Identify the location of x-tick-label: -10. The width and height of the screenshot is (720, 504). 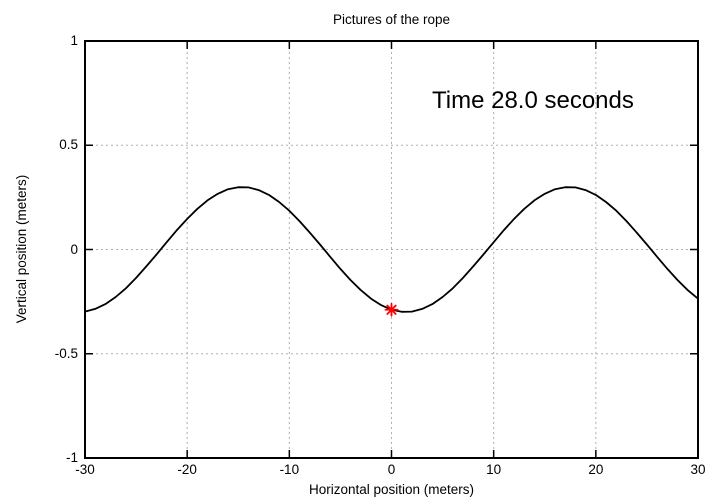
(289, 469).